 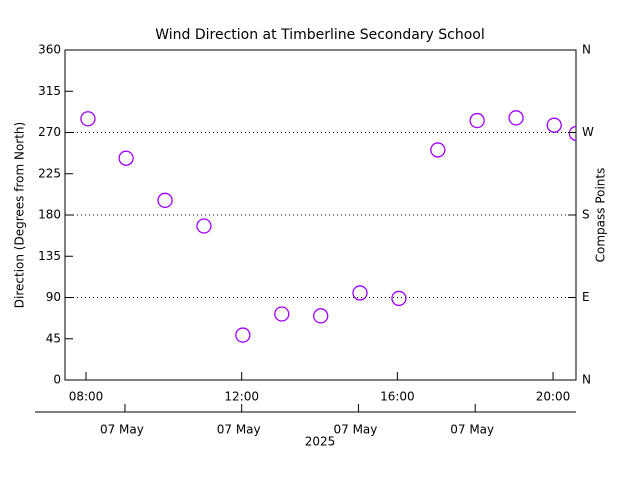 I want to click on y-tick-label: 135, so click(x=49, y=256).